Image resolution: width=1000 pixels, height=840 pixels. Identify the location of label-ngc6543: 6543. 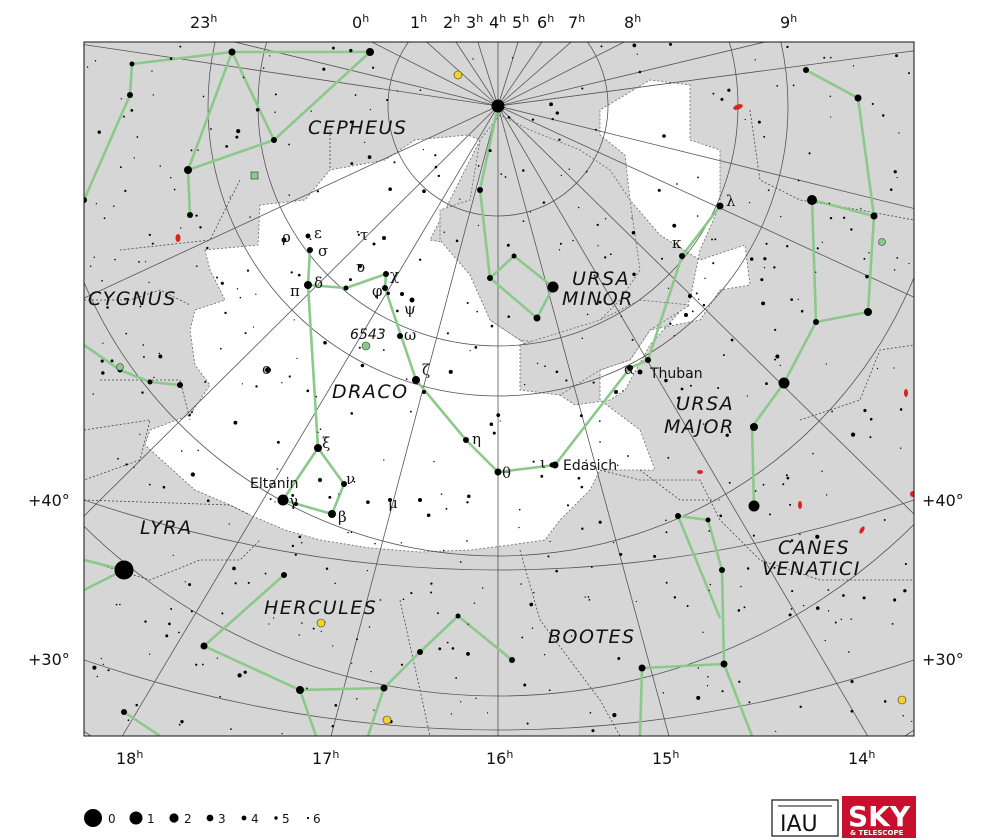
(368, 335).